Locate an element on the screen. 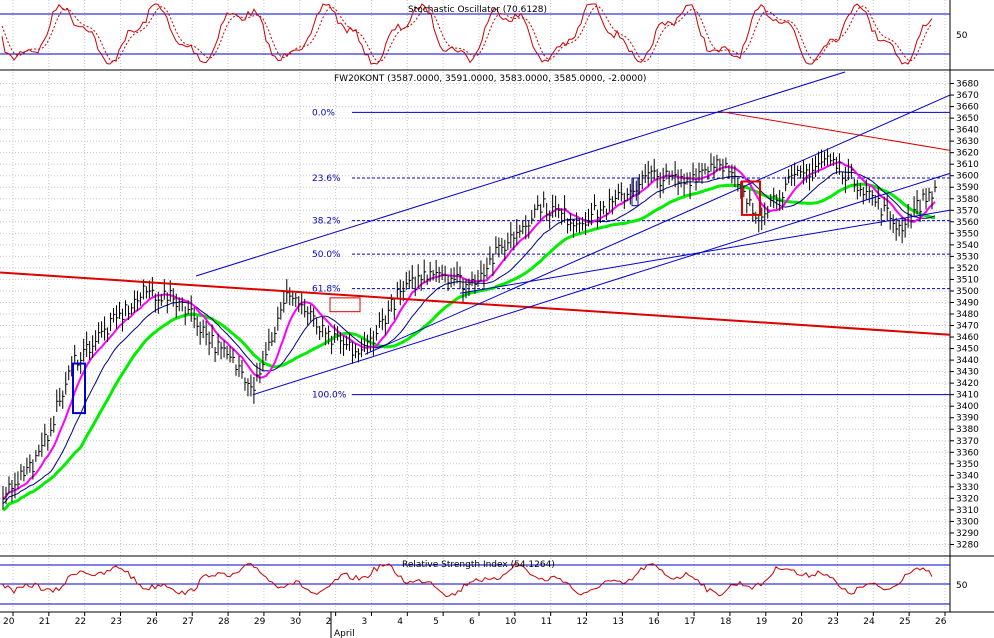 The image size is (994, 638). marker-box-red is located at coordinates (751, 198).